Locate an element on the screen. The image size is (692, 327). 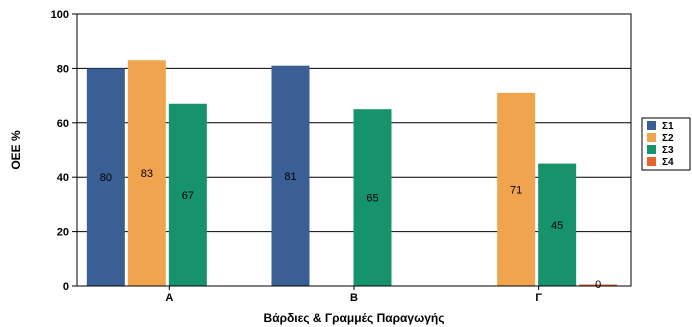
y-tick-label: 20 is located at coordinates (63, 233).